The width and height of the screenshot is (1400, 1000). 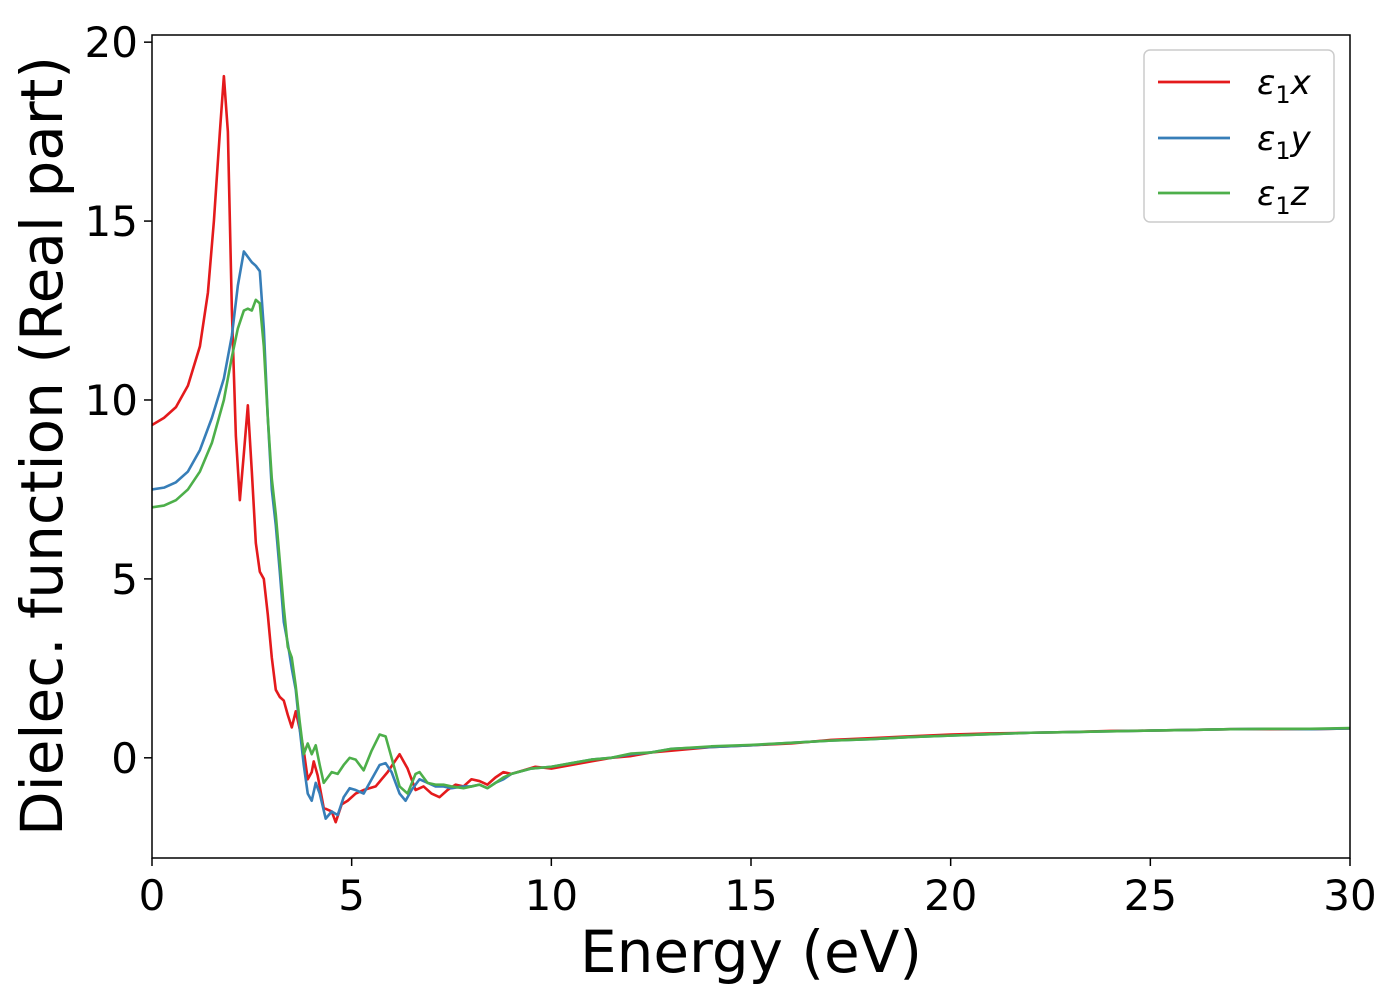 I want to click on legend: ε1x ε1y ε1z, so click(x=1239, y=136).